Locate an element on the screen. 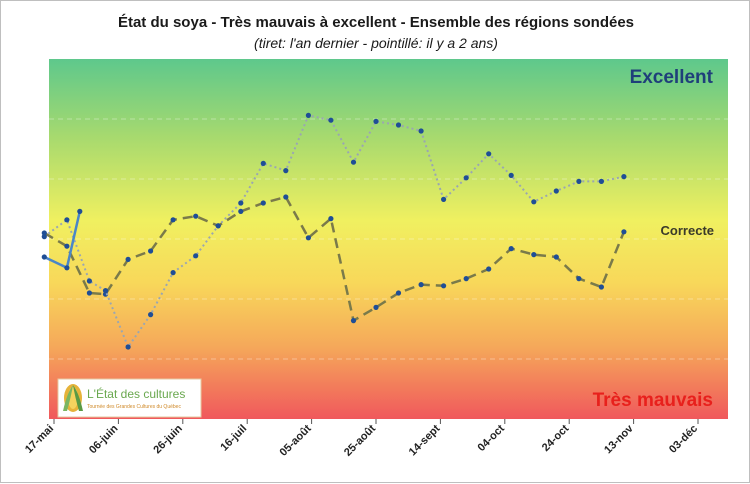 The width and height of the screenshot is (750, 484). y-tick-label: 1 is located at coordinates (40, 419).